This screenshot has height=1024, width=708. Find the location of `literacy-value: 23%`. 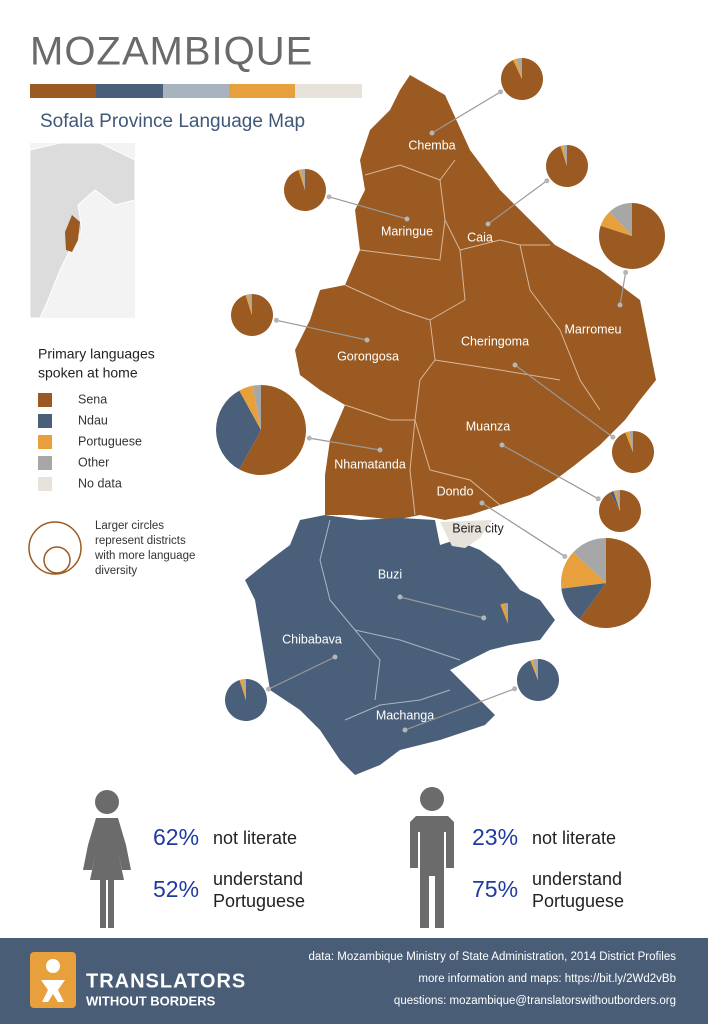

literacy-value: 23% is located at coordinates (495, 837).